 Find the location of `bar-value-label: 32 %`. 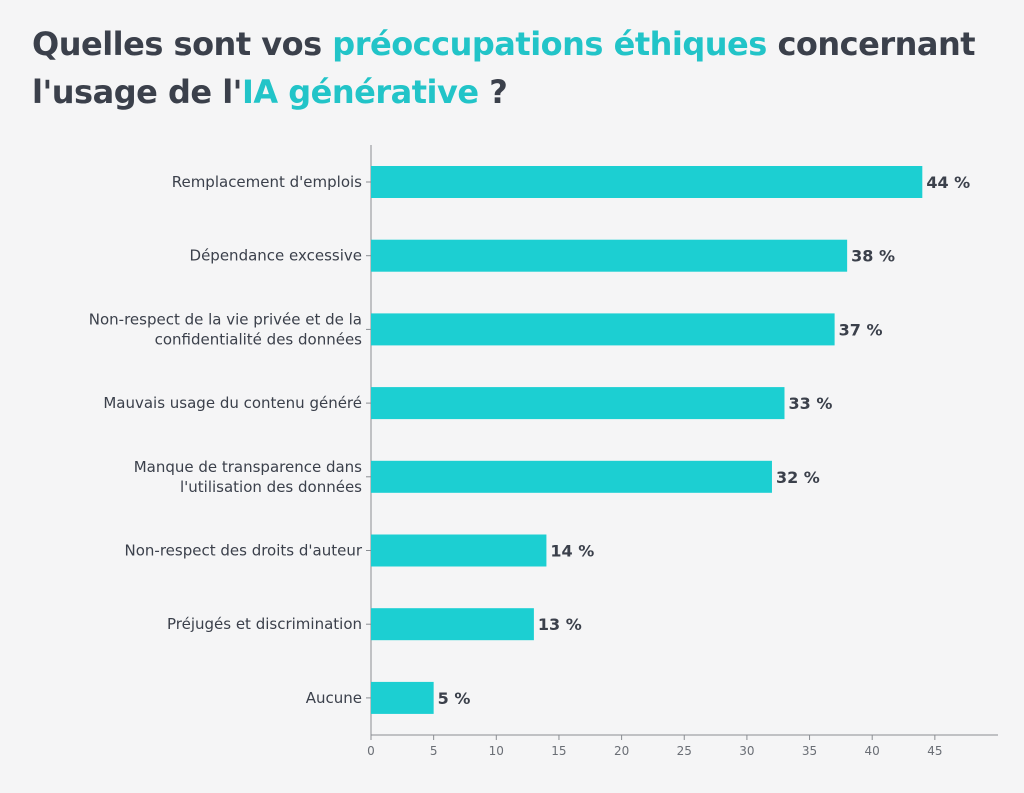

bar-value-label: 32 % is located at coordinates (798, 477).